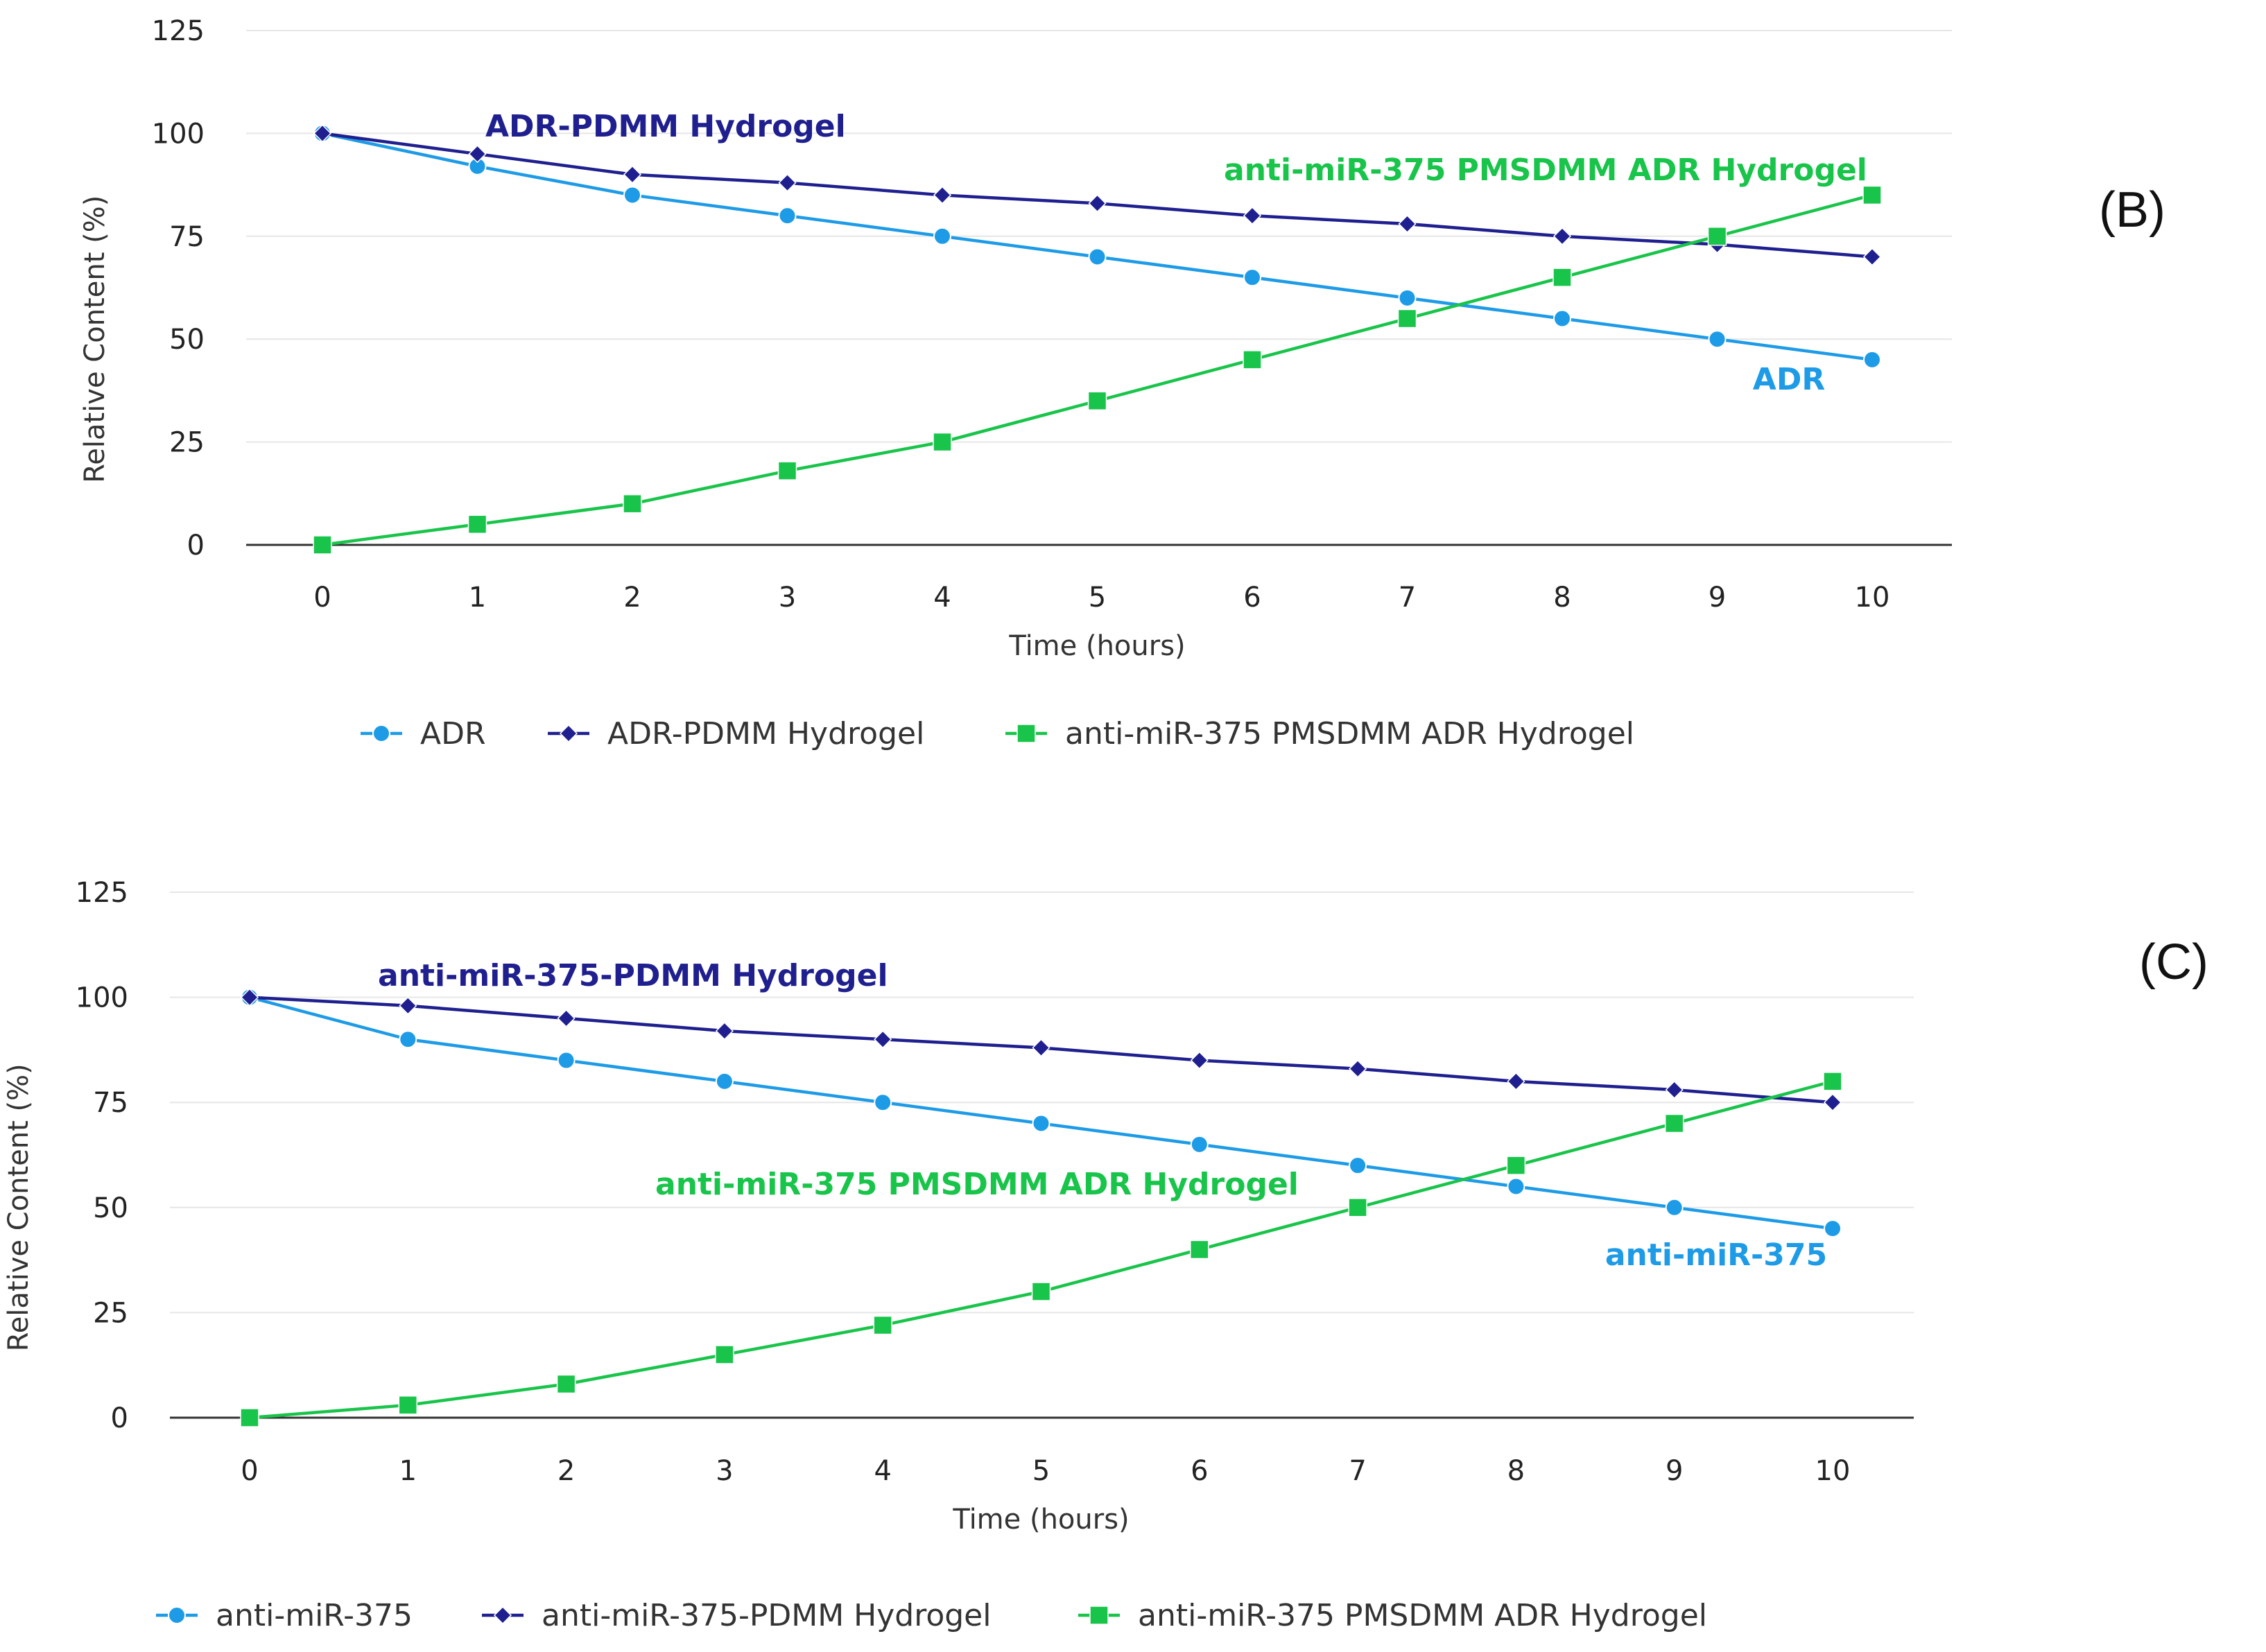 The height and width of the screenshot is (1652, 2266). What do you see at coordinates (787, 598) in the screenshot?
I see `x-tick-label: 3` at bounding box center [787, 598].